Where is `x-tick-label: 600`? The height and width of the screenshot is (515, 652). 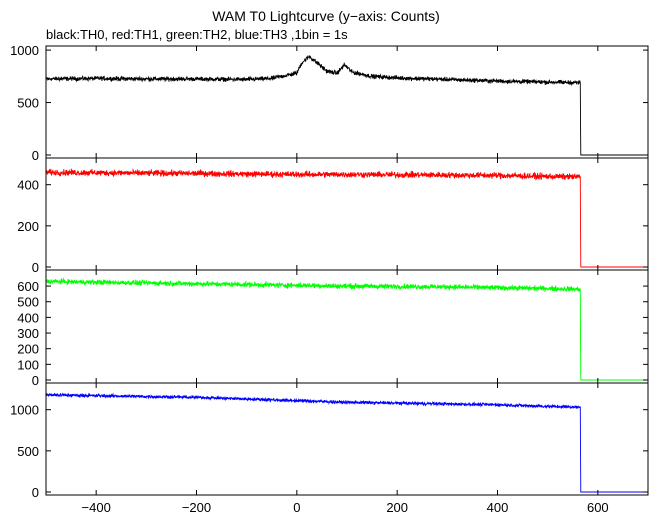
x-tick-label: 600 is located at coordinates (598, 507).